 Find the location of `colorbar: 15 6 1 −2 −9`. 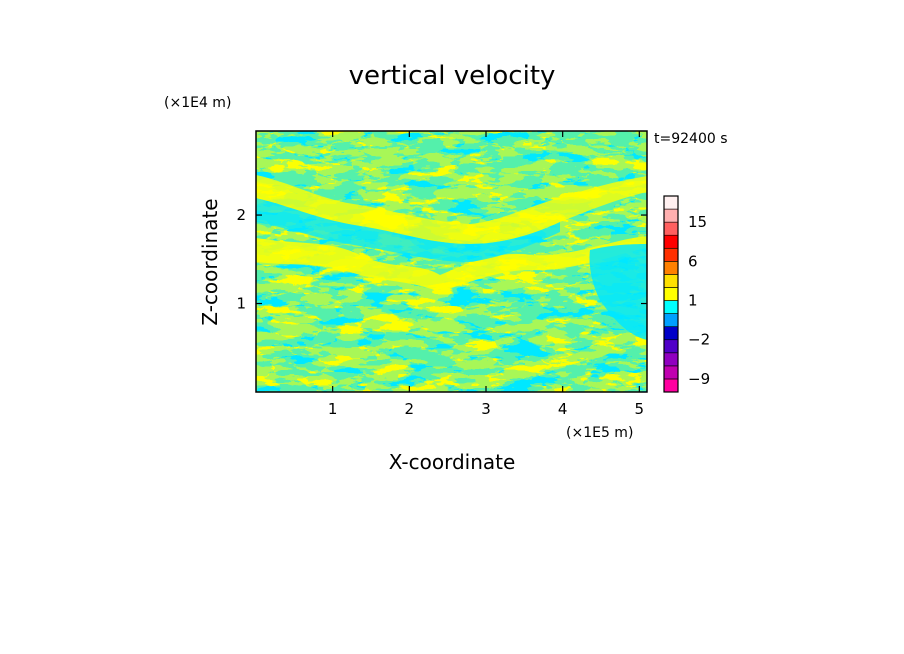

colorbar: 15 6 1 −2 −9 is located at coordinates (686, 294).